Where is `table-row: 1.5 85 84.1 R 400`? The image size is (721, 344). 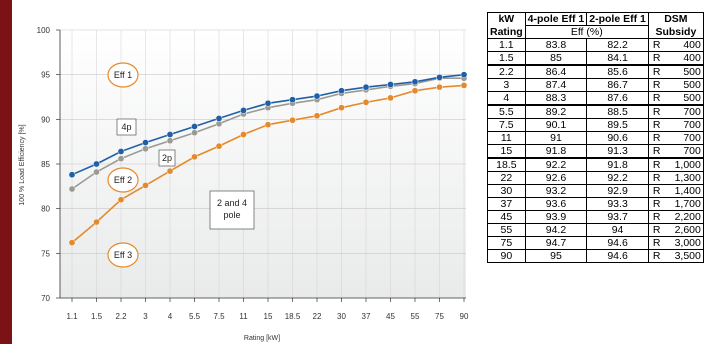
table-row: 1.5 85 84.1 R 400 is located at coordinates (595, 58).